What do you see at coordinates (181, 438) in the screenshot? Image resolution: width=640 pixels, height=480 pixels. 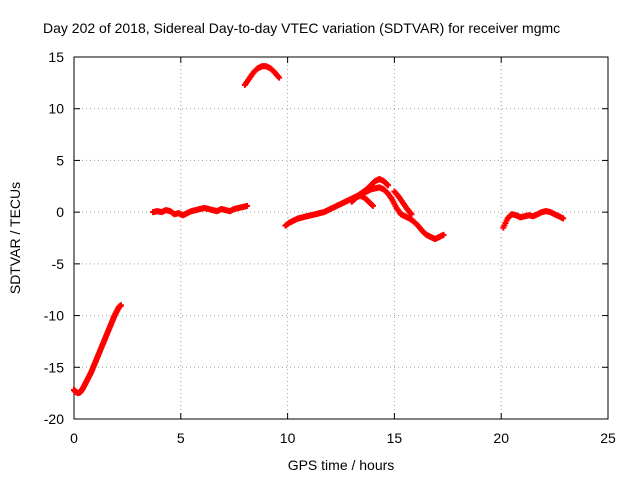 I see `x-tick-label: 5` at bounding box center [181, 438].